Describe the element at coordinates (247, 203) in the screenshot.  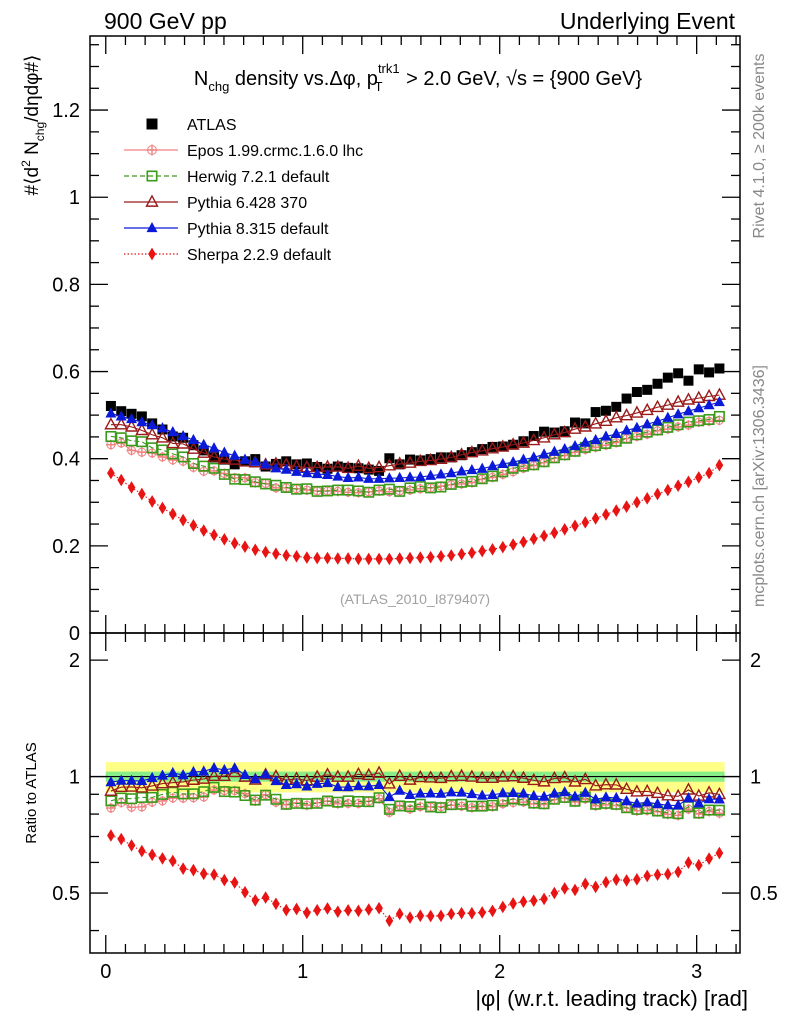
I see `legend-label: Pythia 6.428 370` at that location.